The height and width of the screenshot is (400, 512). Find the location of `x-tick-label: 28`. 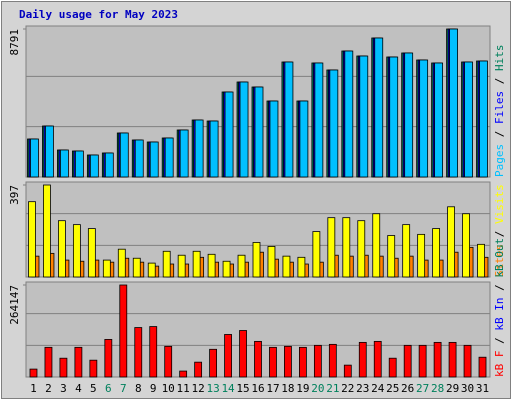

x-tick-label: 28 is located at coordinates (437, 388).